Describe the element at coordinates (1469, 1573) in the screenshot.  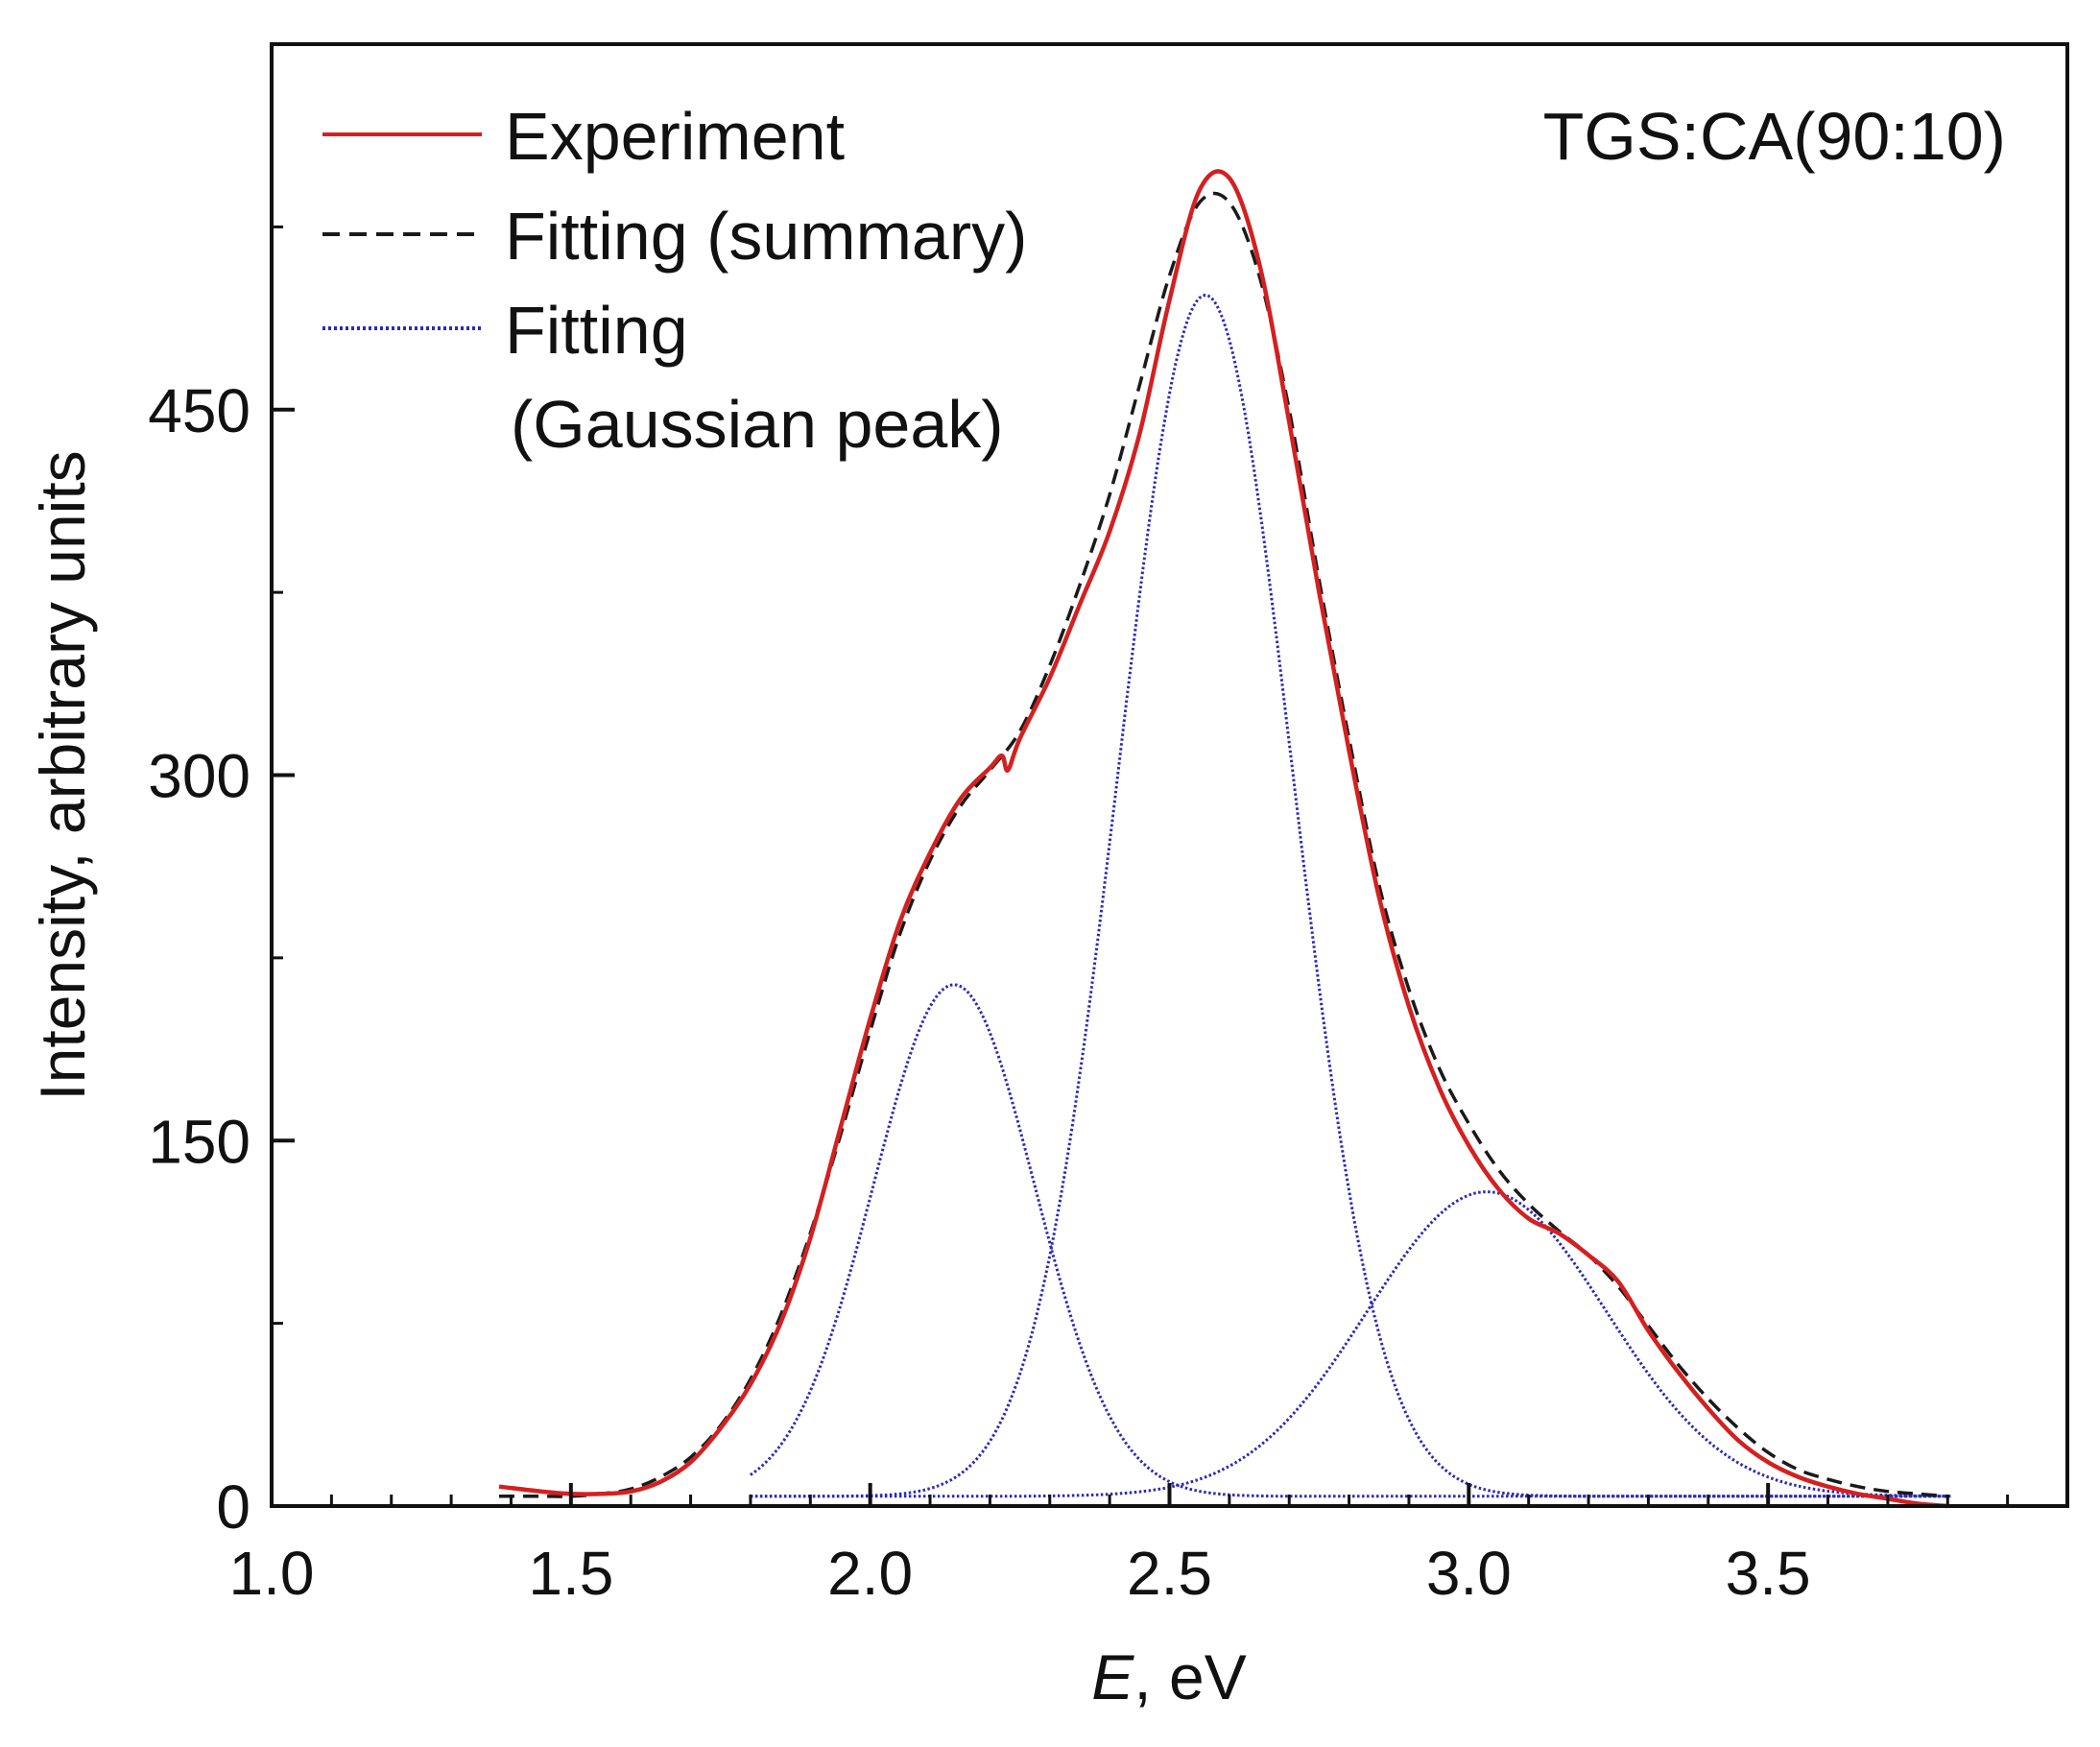
I see `x-tick-label: 3.0` at that location.